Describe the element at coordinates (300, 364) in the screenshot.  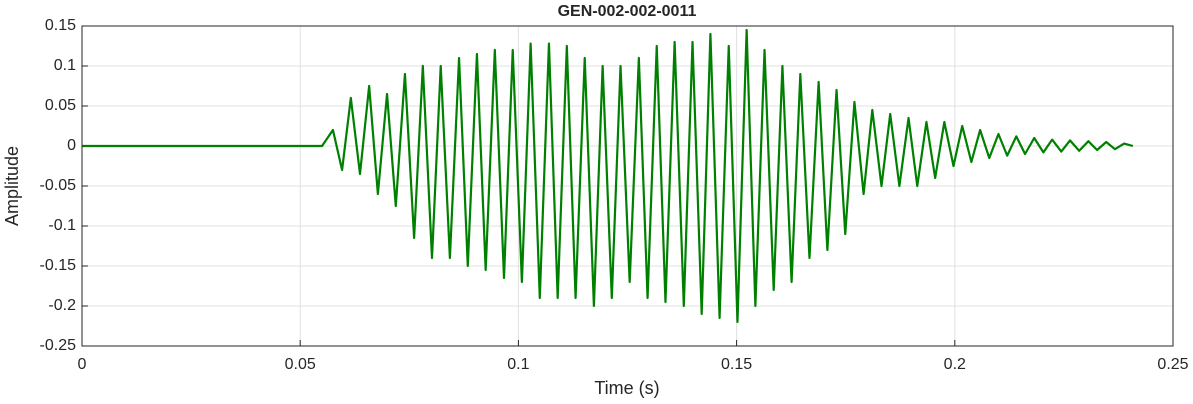
I see `x-tick-label: 0.05` at that location.